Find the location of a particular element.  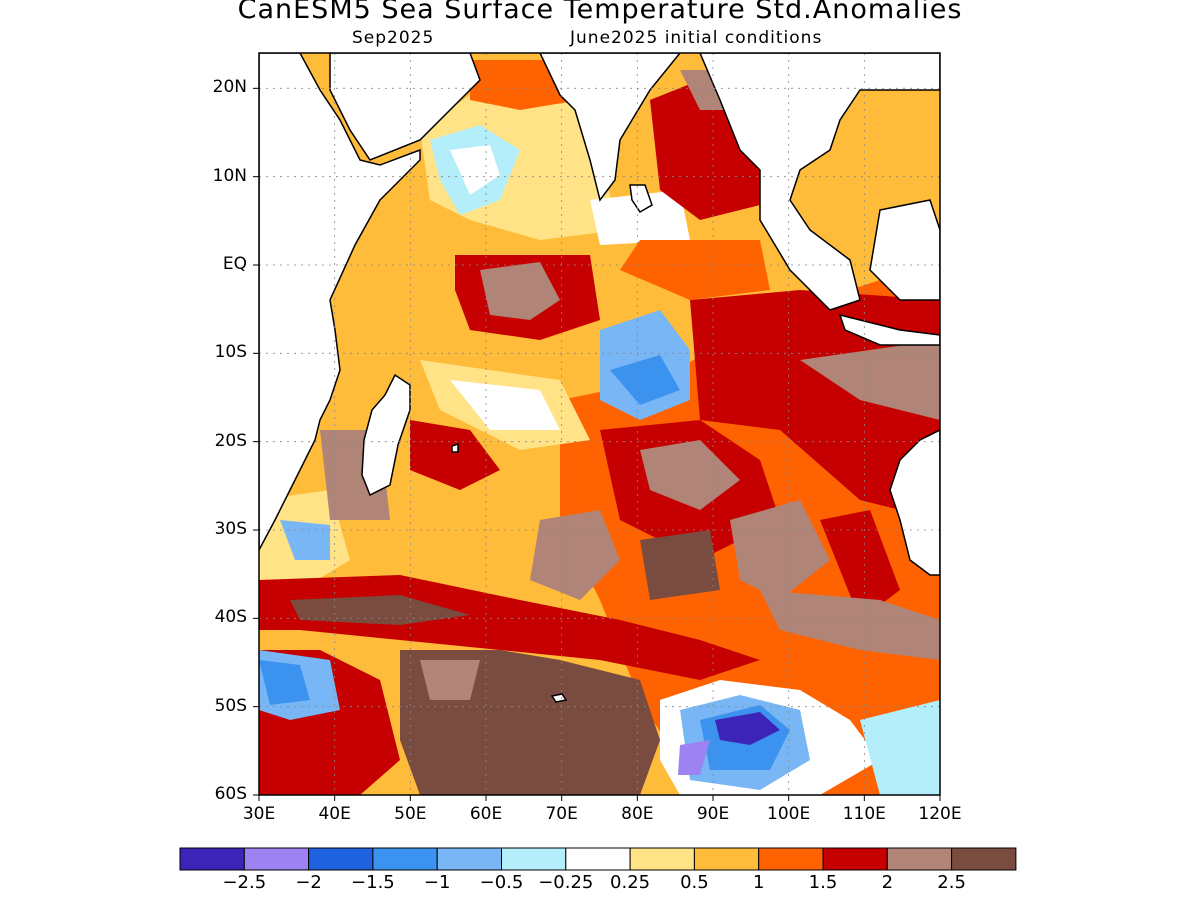

lon-tick-label: 40E is located at coordinates (334, 814).